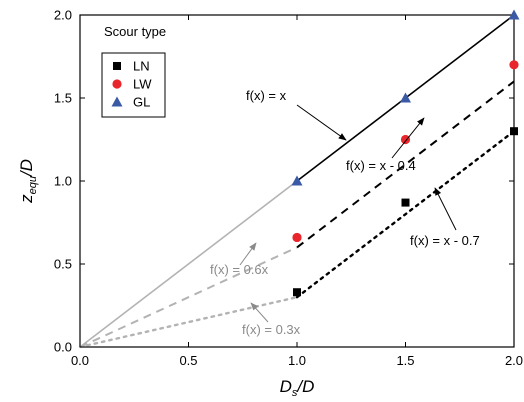 The width and height of the screenshot is (524, 402). I want to click on y-tick-label: 1.0, so click(63, 181).